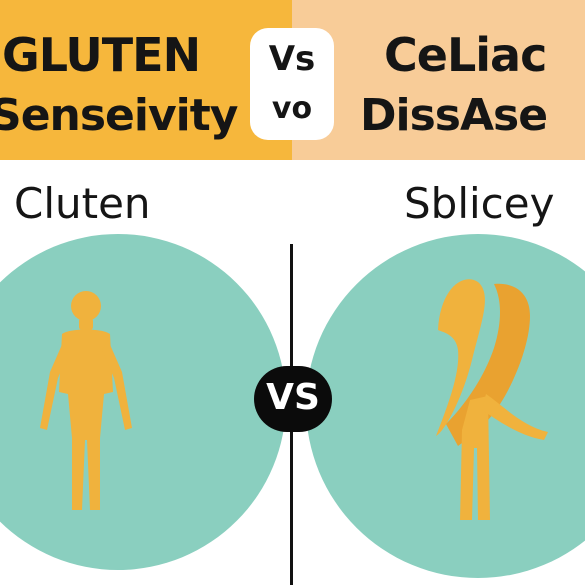  I want to click on right-section-label: Sblicey, so click(479, 203).